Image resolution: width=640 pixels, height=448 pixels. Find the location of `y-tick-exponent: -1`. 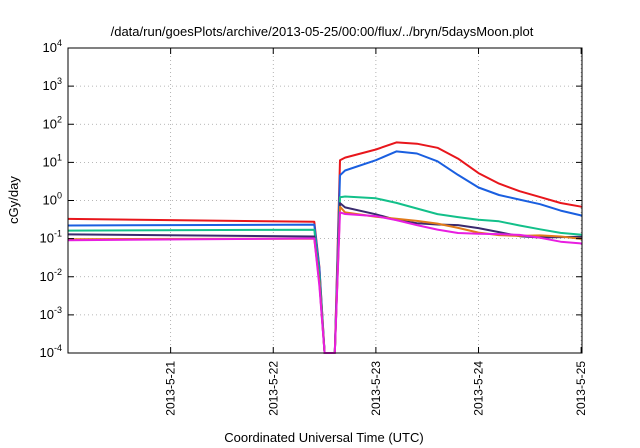

y-tick-exponent: -1 is located at coordinates (58, 234).